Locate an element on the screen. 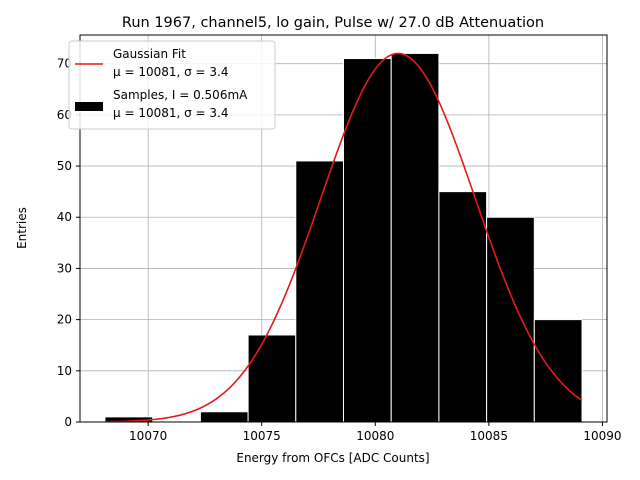 The image size is (640, 480). y-tick-label: 20 is located at coordinates (64, 320).